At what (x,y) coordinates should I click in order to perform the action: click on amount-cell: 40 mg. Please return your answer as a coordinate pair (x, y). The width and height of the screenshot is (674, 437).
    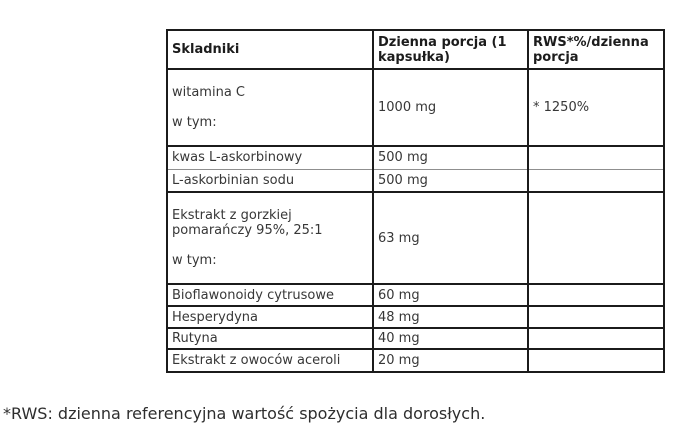
    Looking at the image, I should click on (450, 338).